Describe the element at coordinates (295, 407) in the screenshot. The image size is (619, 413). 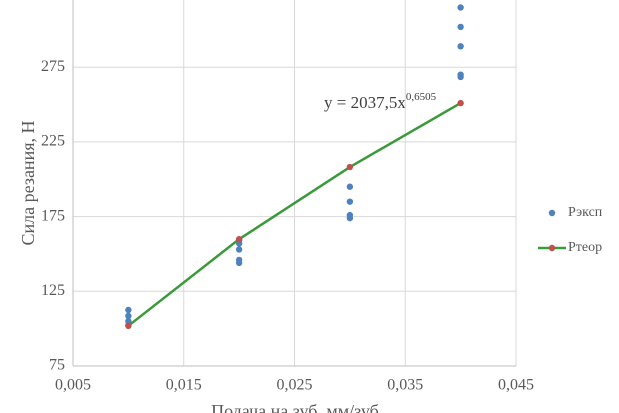
I see `x-axis-label: Подача на зуб, мм/зуб` at that location.